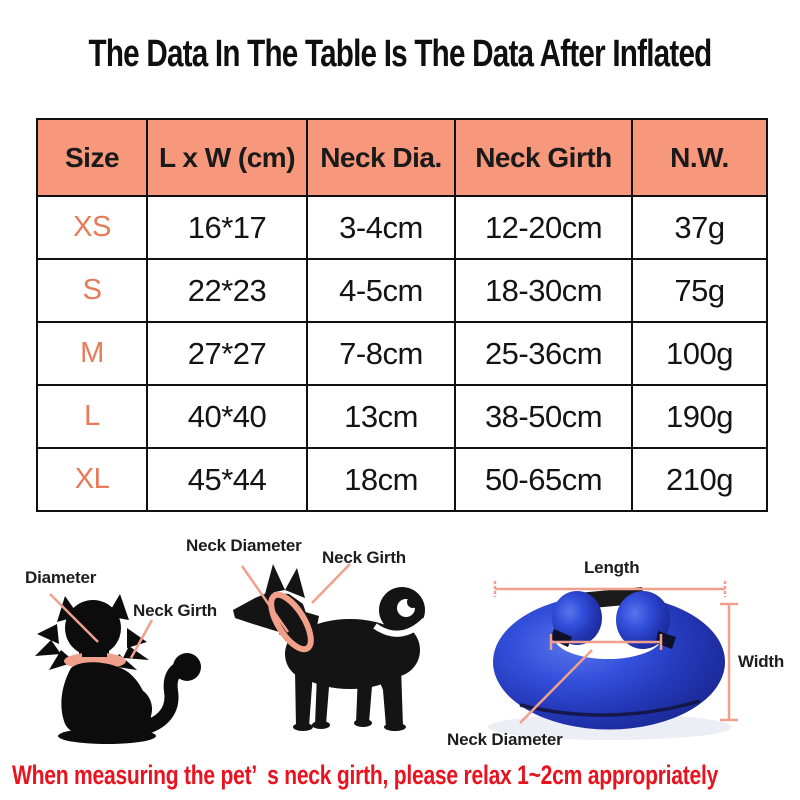  I want to click on cell-lxw: 27*27, so click(227, 353).